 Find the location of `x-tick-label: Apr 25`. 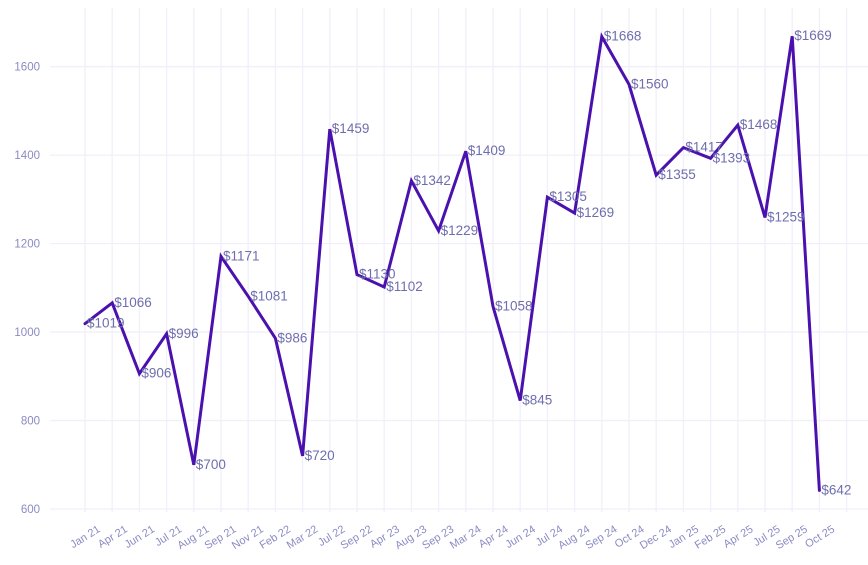

x-tick-label: Apr 25 is located at coordinates (739, 536).